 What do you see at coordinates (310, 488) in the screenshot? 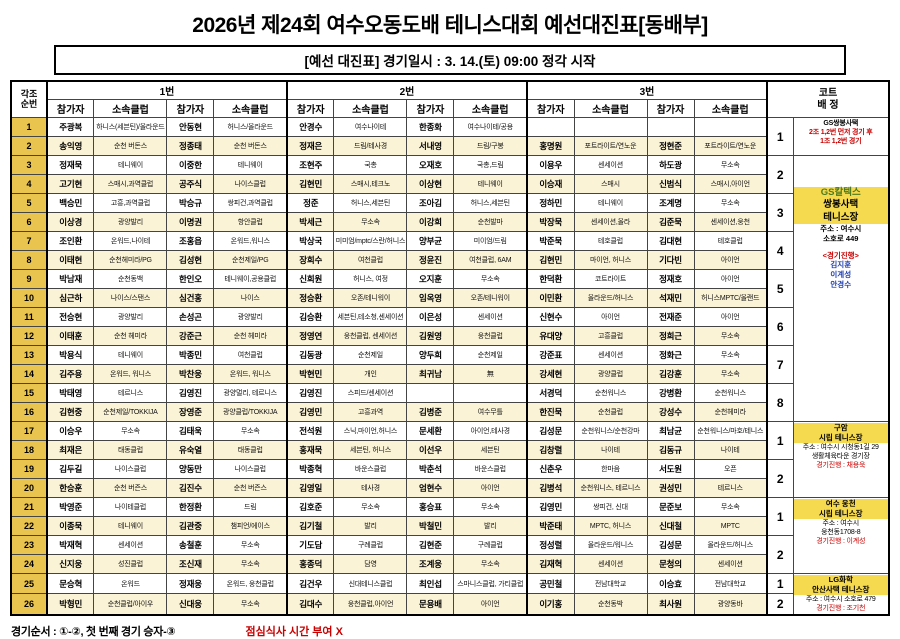
I see `participant-cell: 김영일` at bounding box center [310, 488].